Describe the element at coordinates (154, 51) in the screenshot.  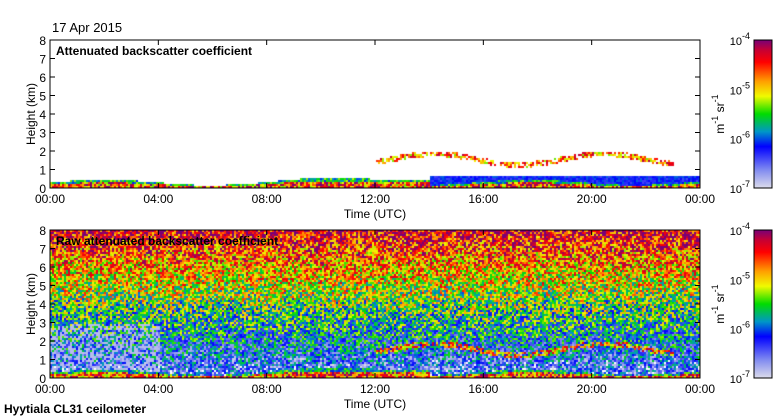
I see `plot-title: Attenuated backscatter coefficient` at that location.